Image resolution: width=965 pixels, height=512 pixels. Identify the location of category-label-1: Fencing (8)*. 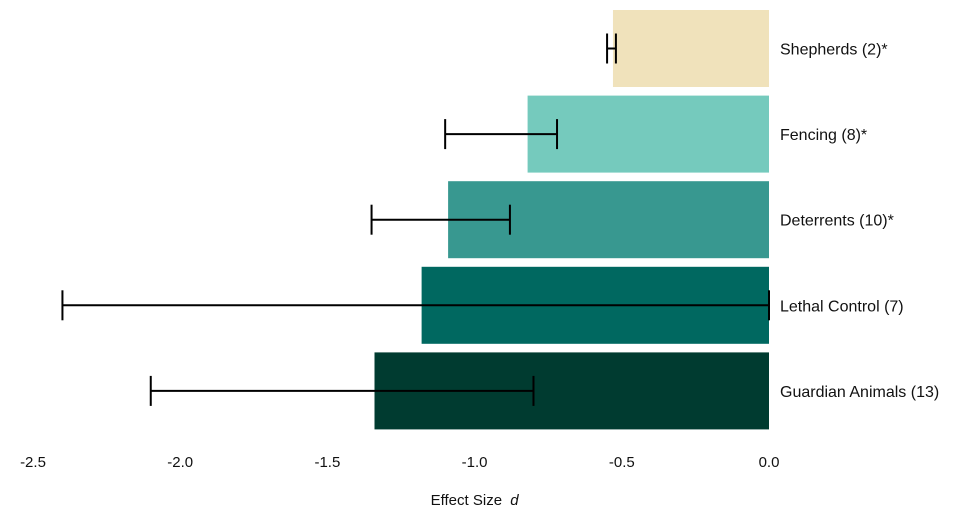
(823, 135).